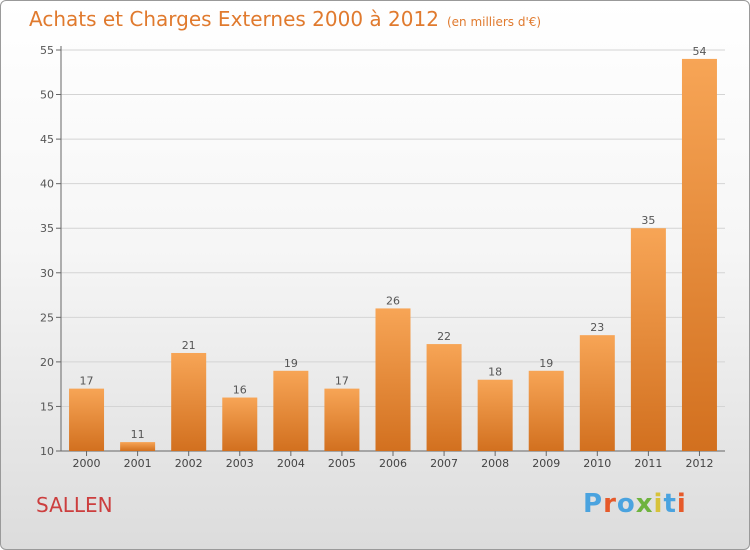 Image resolution: width=750 pixels, height=550 pixels. Describe the element at coordinates (648, 463) in the screenshot. I see `x-tick-label: 2011` at that location.